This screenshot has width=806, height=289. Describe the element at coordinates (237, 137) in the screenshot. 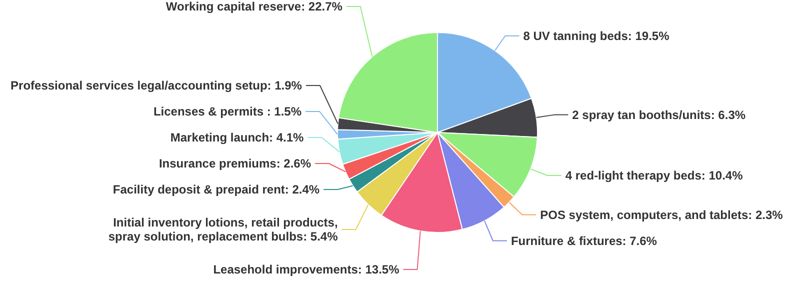

I see `slice-label: Marketing launch: 4.1%` at that location.